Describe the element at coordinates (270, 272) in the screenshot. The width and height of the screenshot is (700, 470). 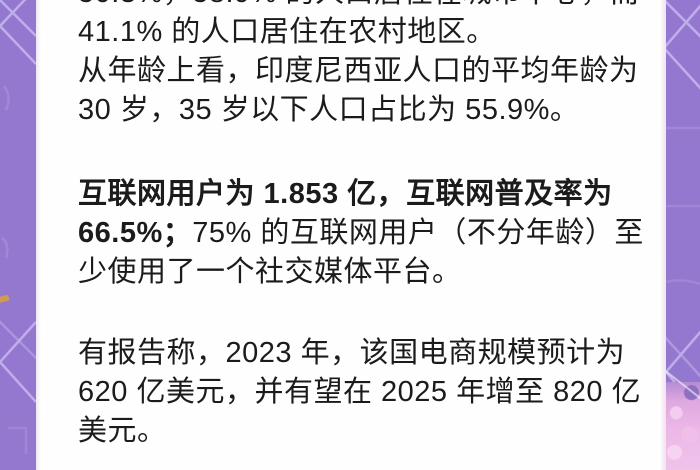
I see `text-line: 少使用了一个社交媒体平台。` at that location.